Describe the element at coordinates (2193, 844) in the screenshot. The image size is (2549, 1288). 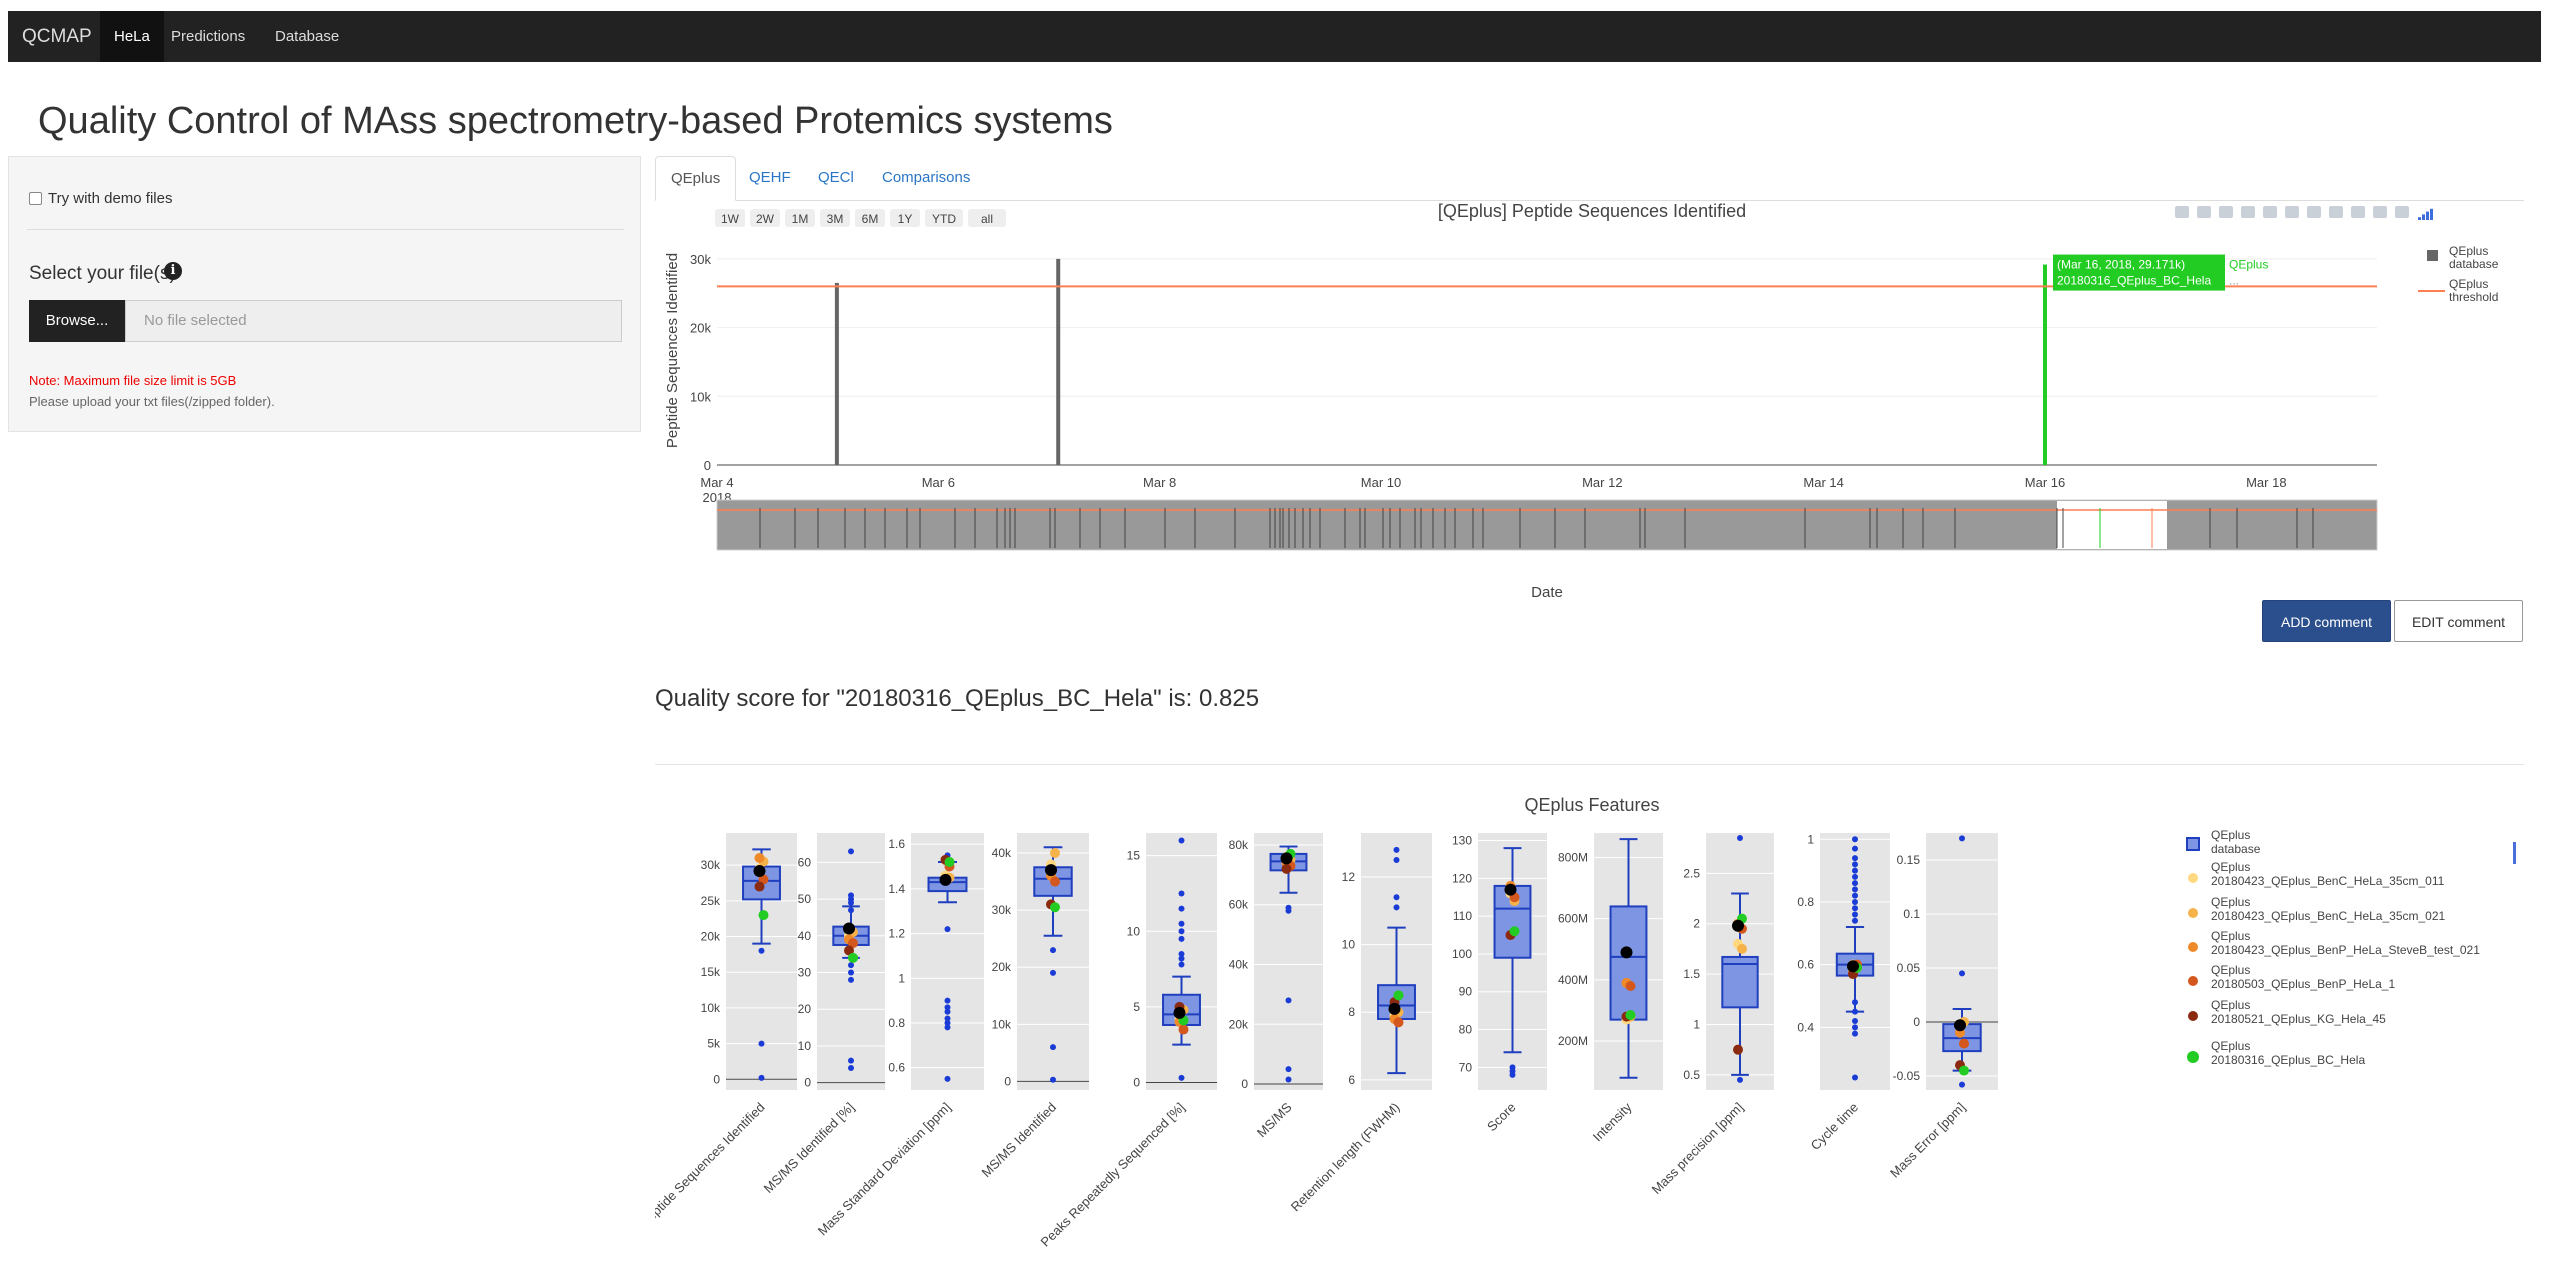
I see `legend-swatch-database` at that location.